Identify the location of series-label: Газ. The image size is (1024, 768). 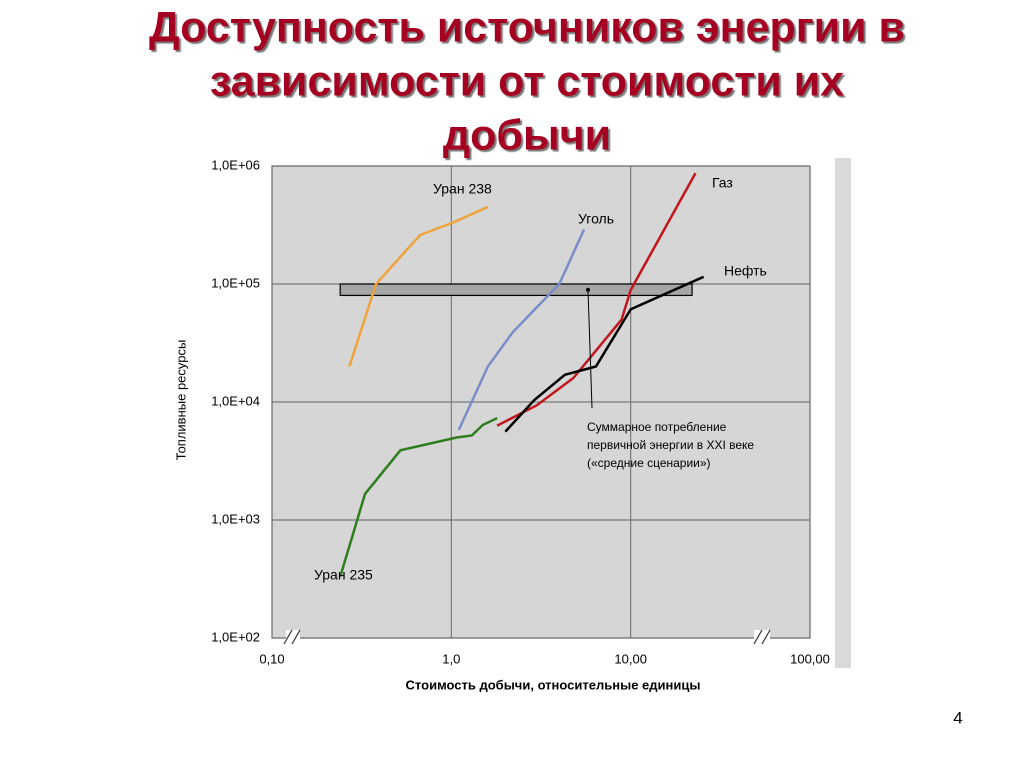
(722, 183).